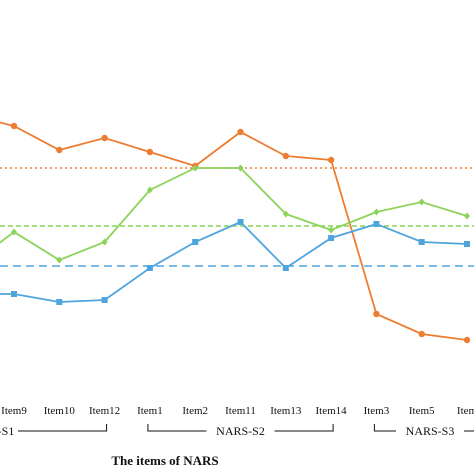 This screenshot has width=474, height=474. What do you see at coordinates (332, 411) in the screenshot?
I see `x-tick-label: Item14` at bounding box center [332, 411].